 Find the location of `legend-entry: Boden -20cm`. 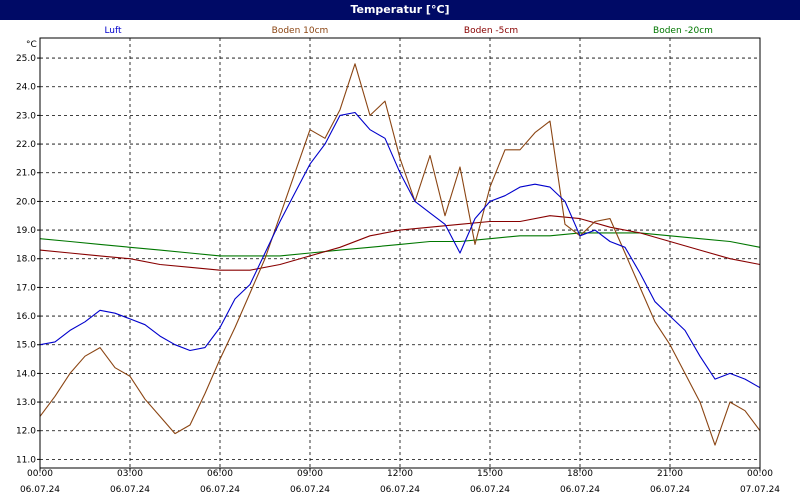

legend-entry: Boden -20cm is located at coordinates (683, 31).